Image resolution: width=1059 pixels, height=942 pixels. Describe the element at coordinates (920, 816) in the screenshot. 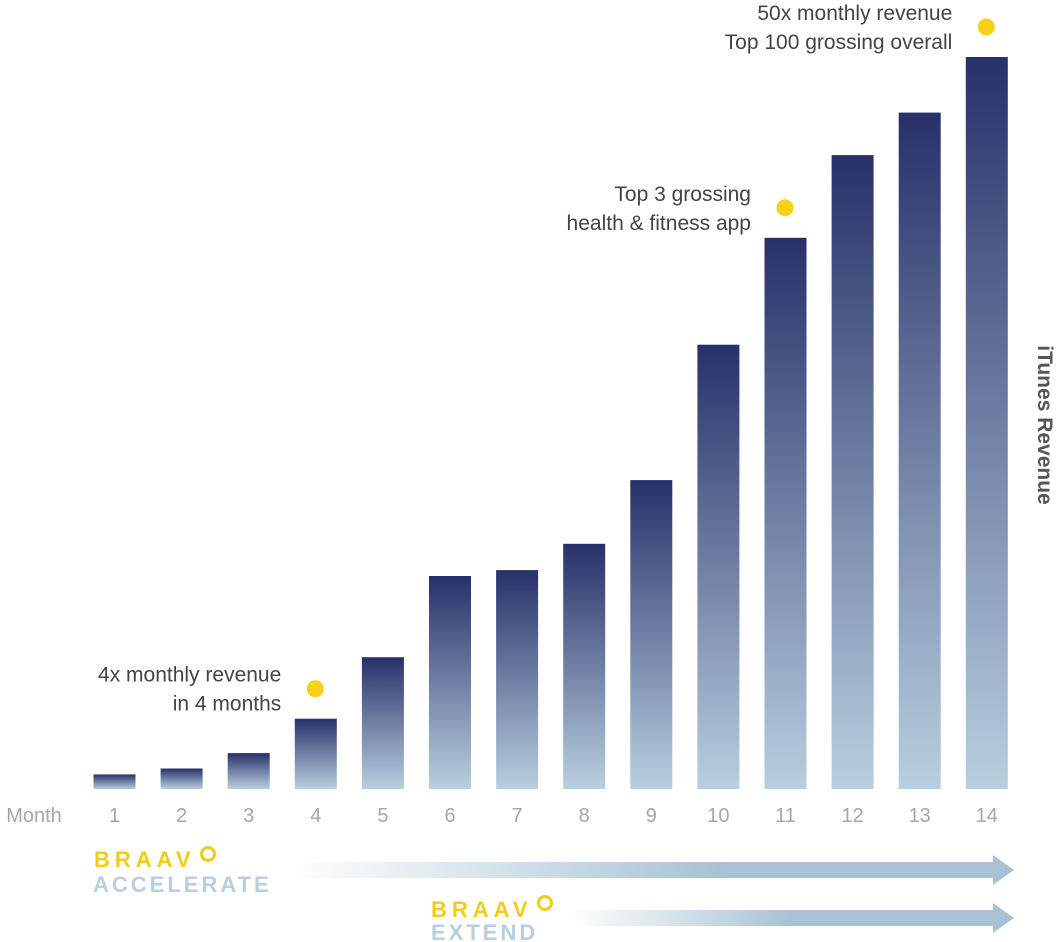

I see `x-tick-label: 13` at that location.